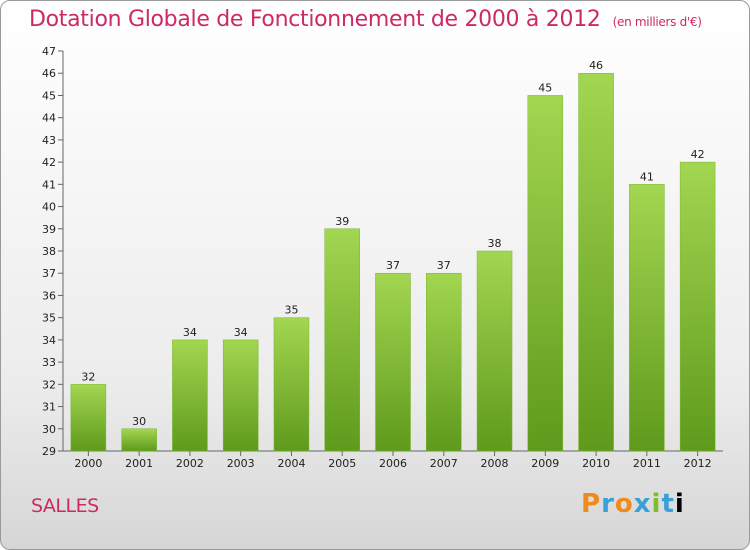  Describe the element at coordinates (596, 65) in the screenshot. I see `bar-value-label: 46` at that location.